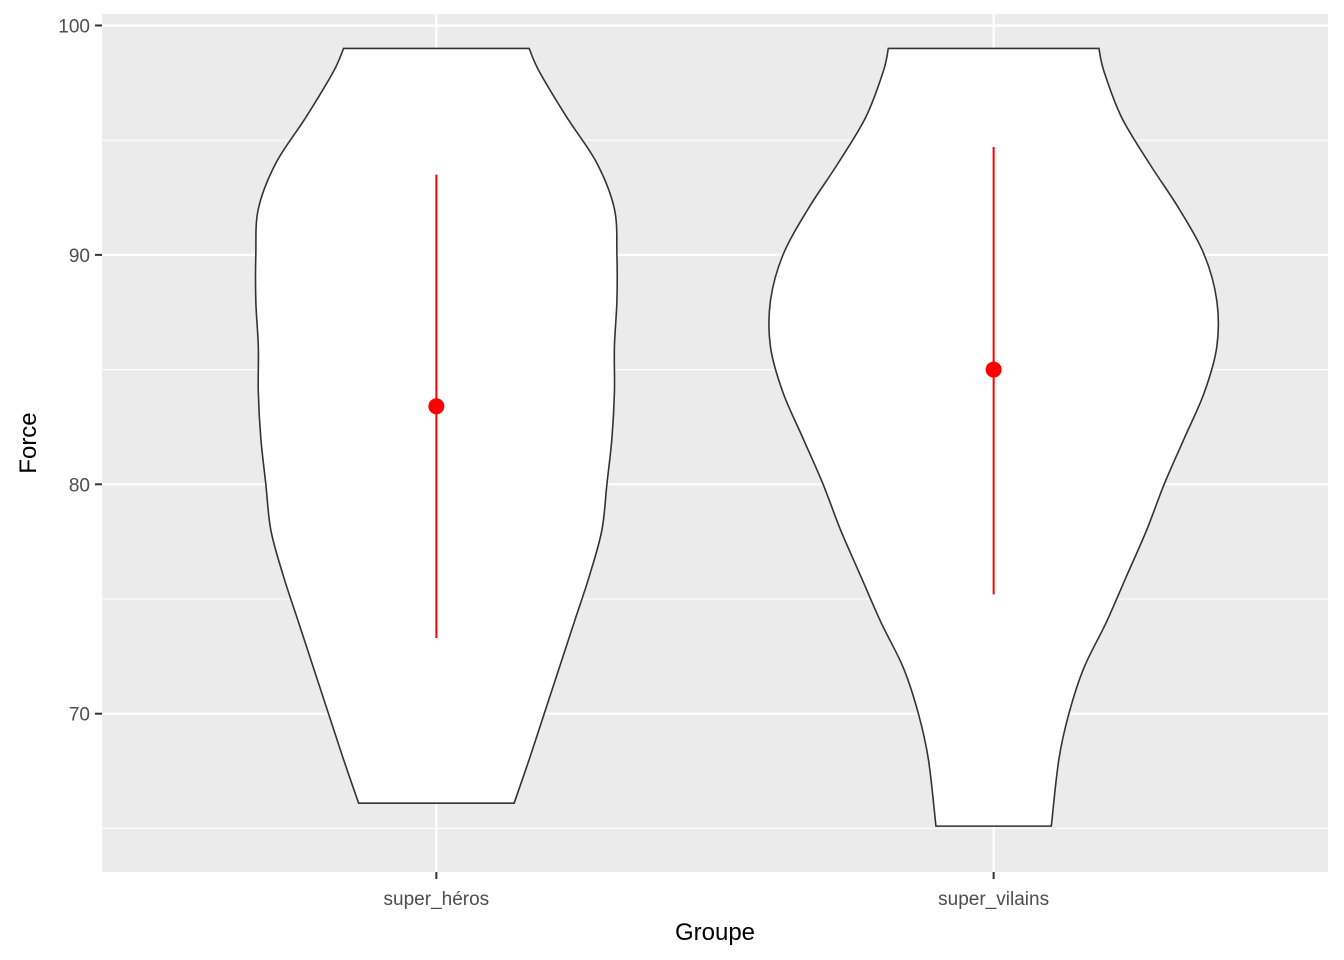 The width and height of the screenshot is (1344, 960). I want to click on y-axis-title: Force, so click(28, 442).